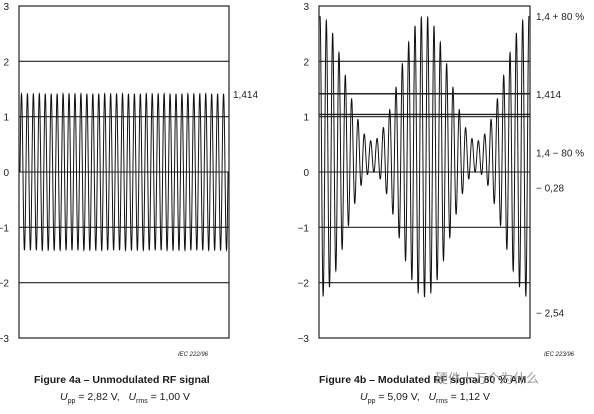  I want to click on annotation-label: − 2,54, so click(550, 314).